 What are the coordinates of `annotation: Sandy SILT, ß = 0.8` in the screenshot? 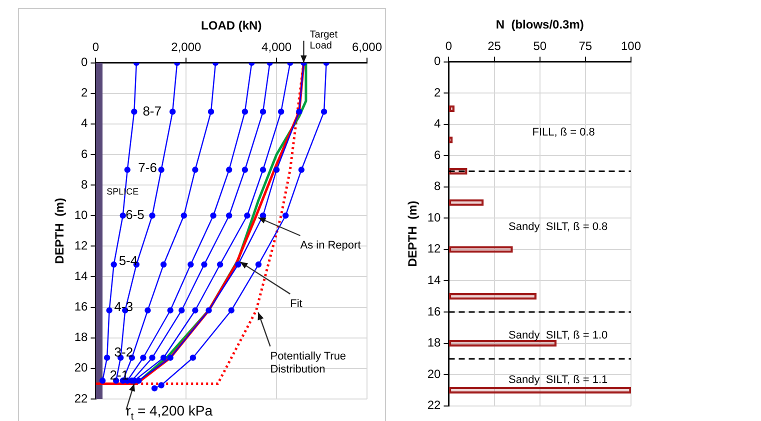 It's located at (558, 226).